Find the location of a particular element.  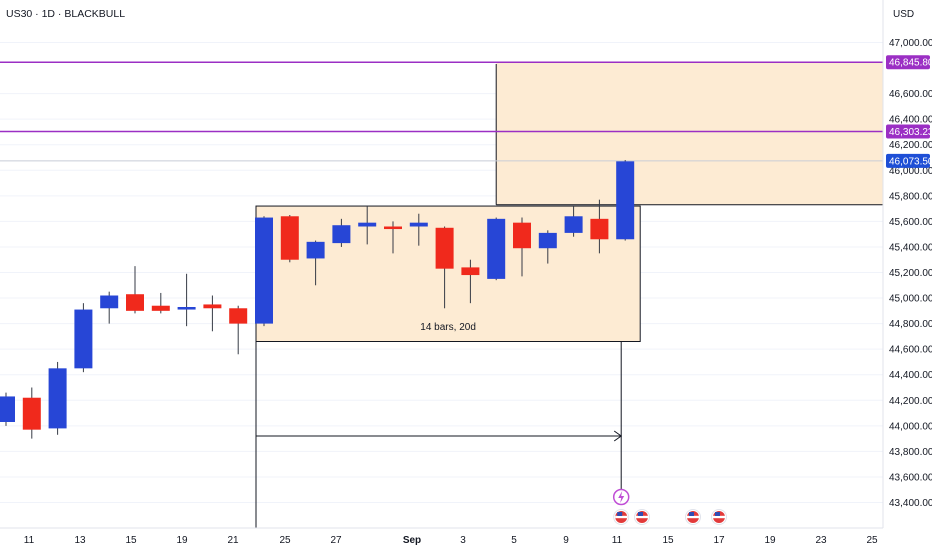

price-tick-label: 44,400.00 is located at coordinates (910, 375).